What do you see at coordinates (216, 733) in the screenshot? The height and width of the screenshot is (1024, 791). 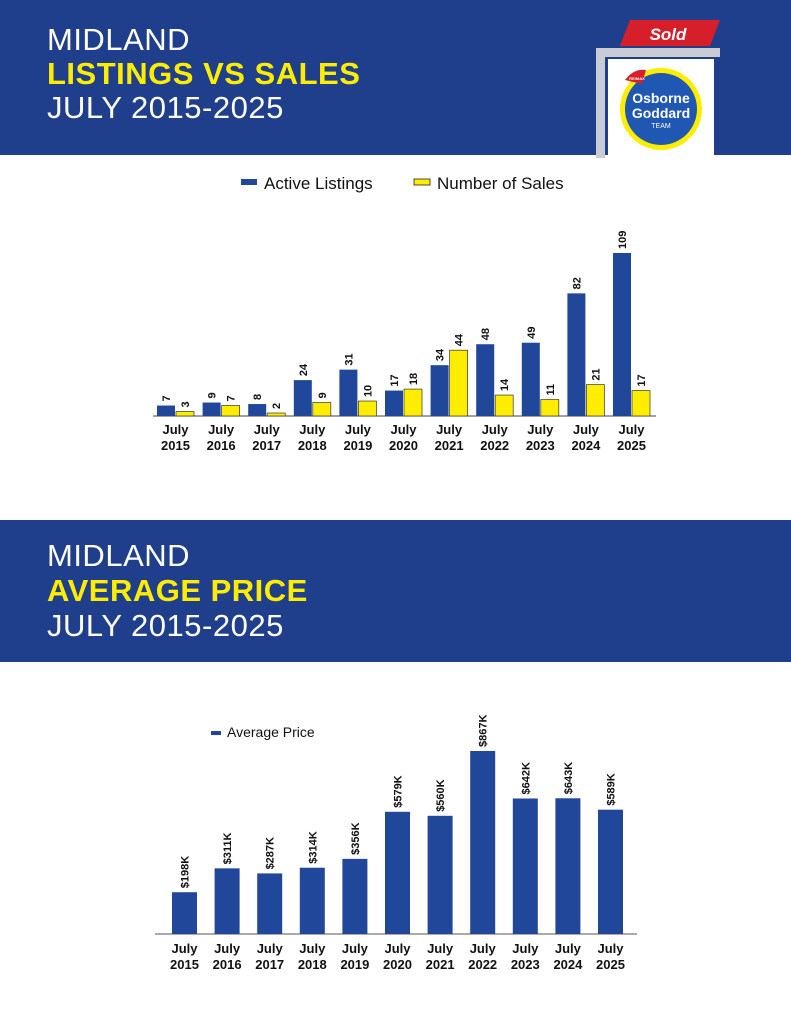 I see `legend-swatch-average-price` at bounding box center [216, 733].